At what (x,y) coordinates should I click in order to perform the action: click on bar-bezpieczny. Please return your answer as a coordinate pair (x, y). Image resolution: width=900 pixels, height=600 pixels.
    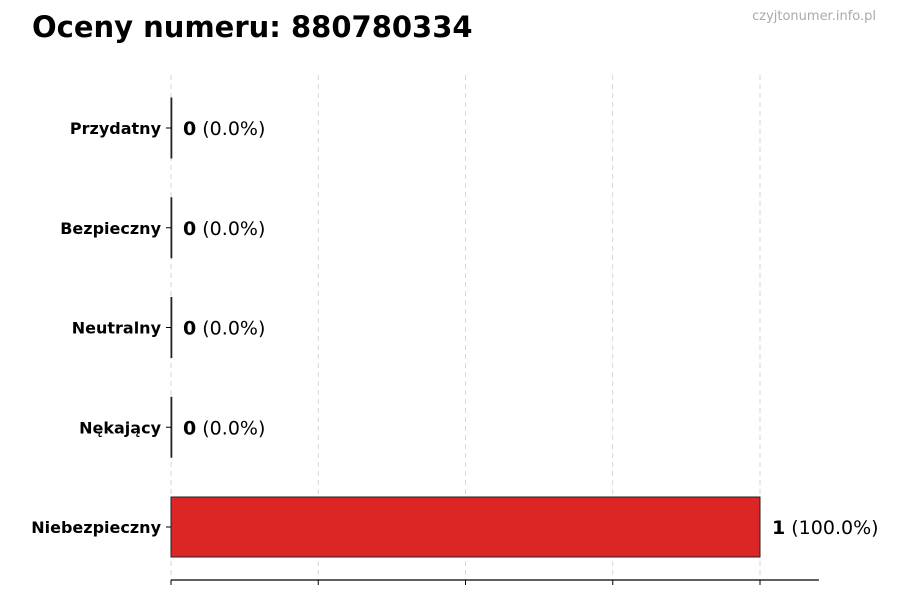
    Looking at the image, I should click on (171, 228).